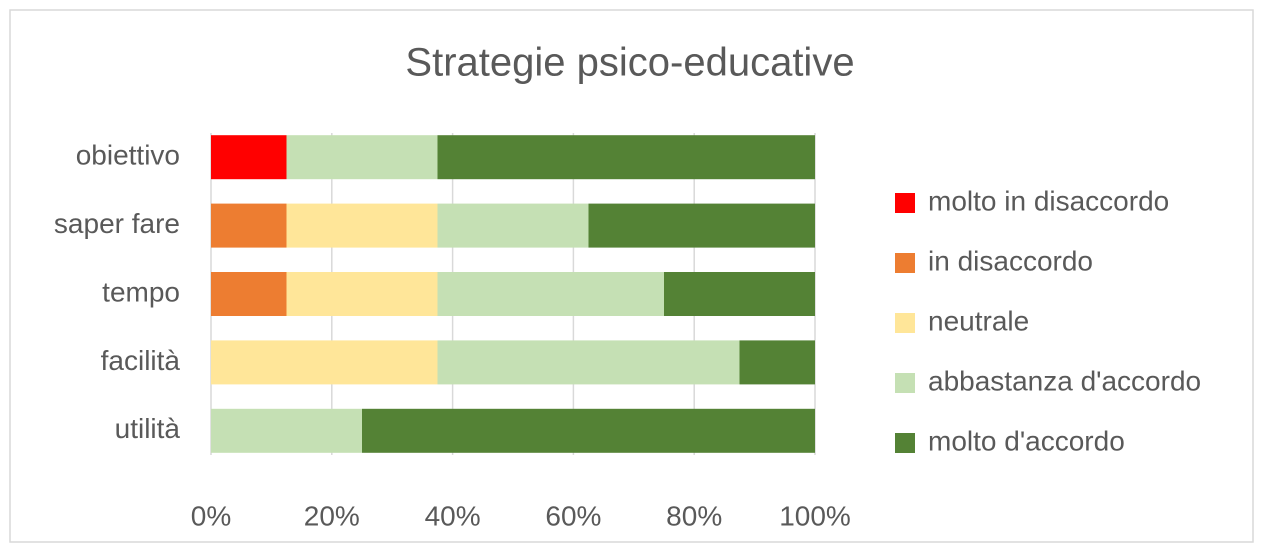  I want to click on y-tick-label: tempo, so click(141, 291).